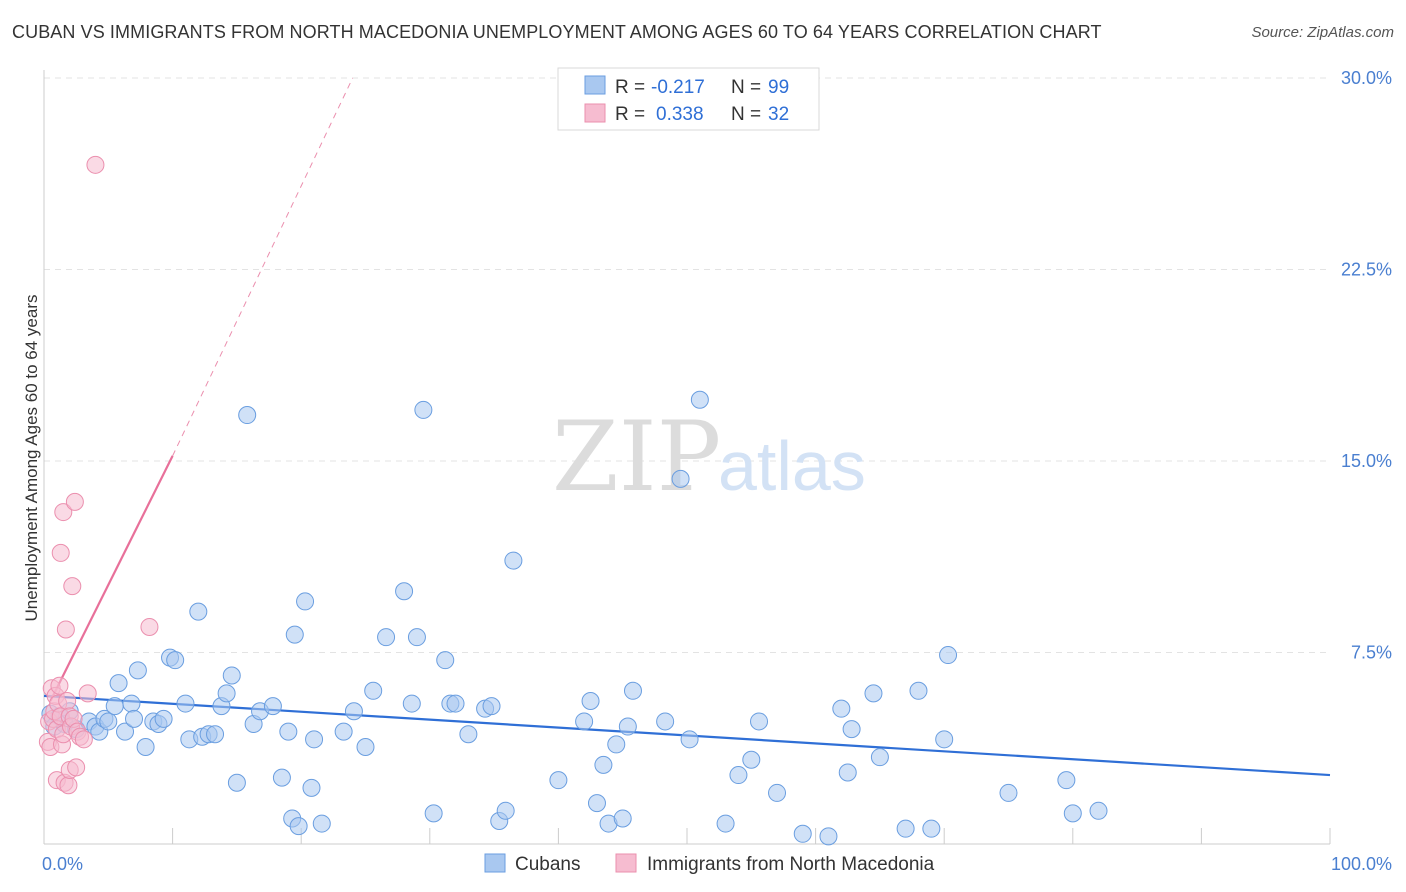 This screenshot has width=1406, height=892. What do you see at coordinates (111, 578) in the screenshot?
I see `trend-line-north-macedonia` at bounding box center [111, 578].